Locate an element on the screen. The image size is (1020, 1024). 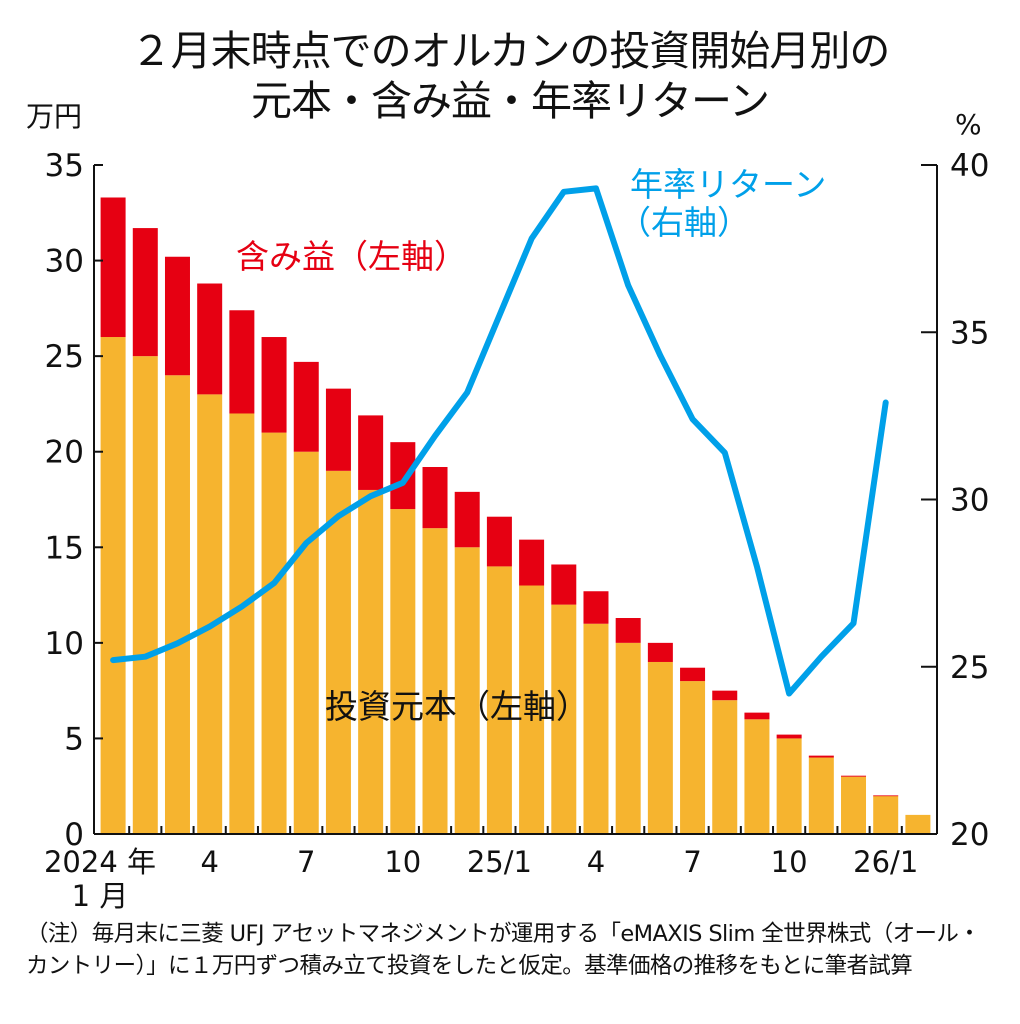
return-annotation-line-2: （右軸） is located at coordinates (684, 222).